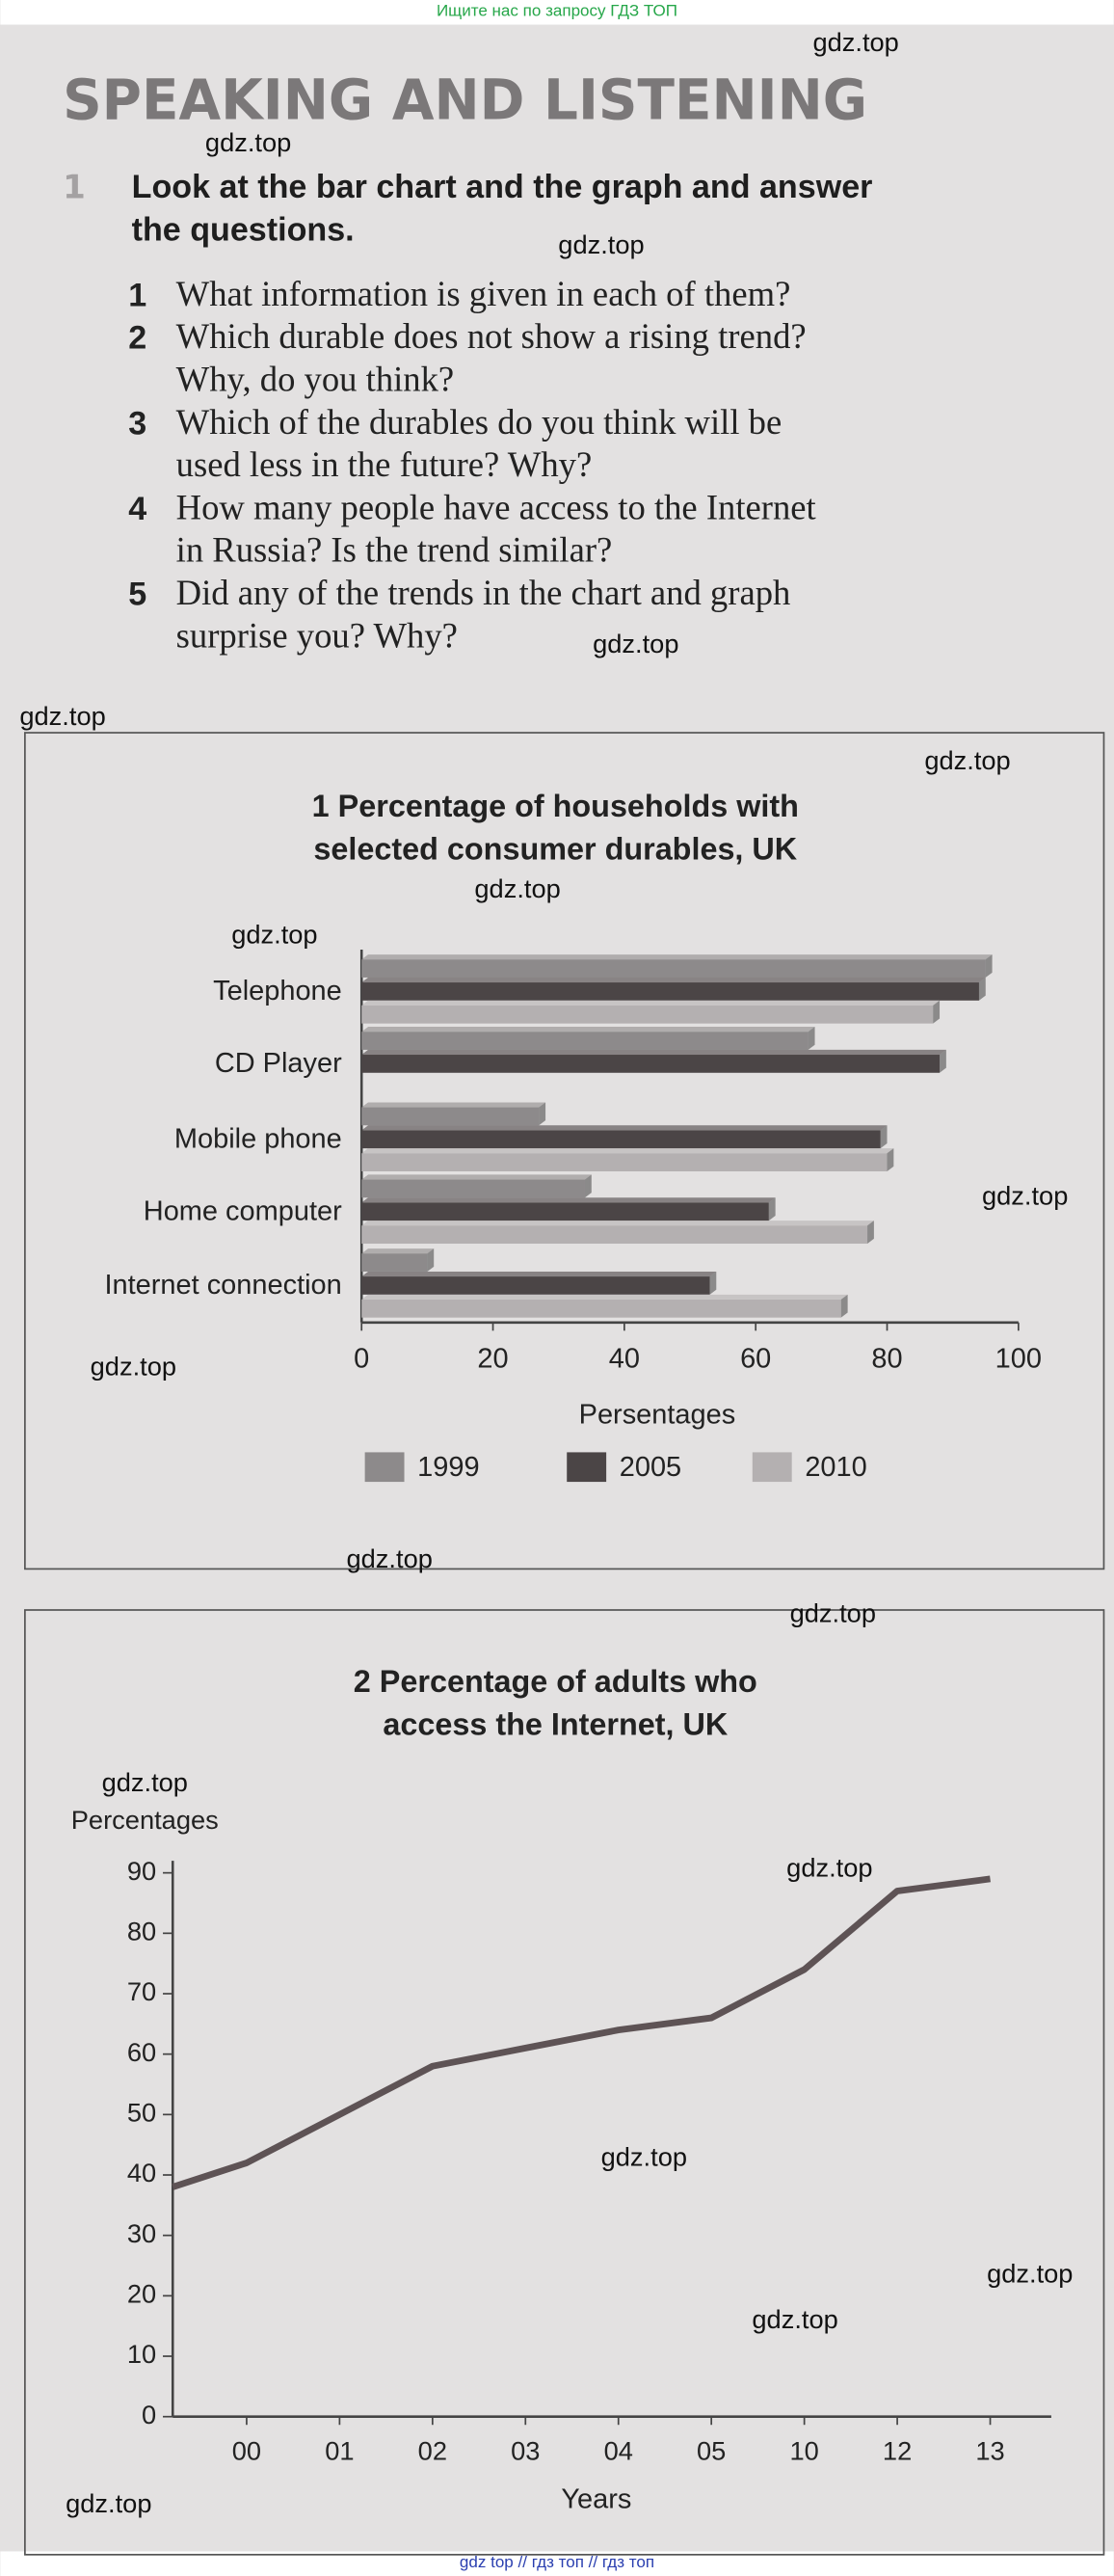 Image resolution: width=1114 pixels, height=2576 pixels. Describe the element at coordinates (624, 1360) in the screenshot. I see `x-tick-label: 40` at that location.